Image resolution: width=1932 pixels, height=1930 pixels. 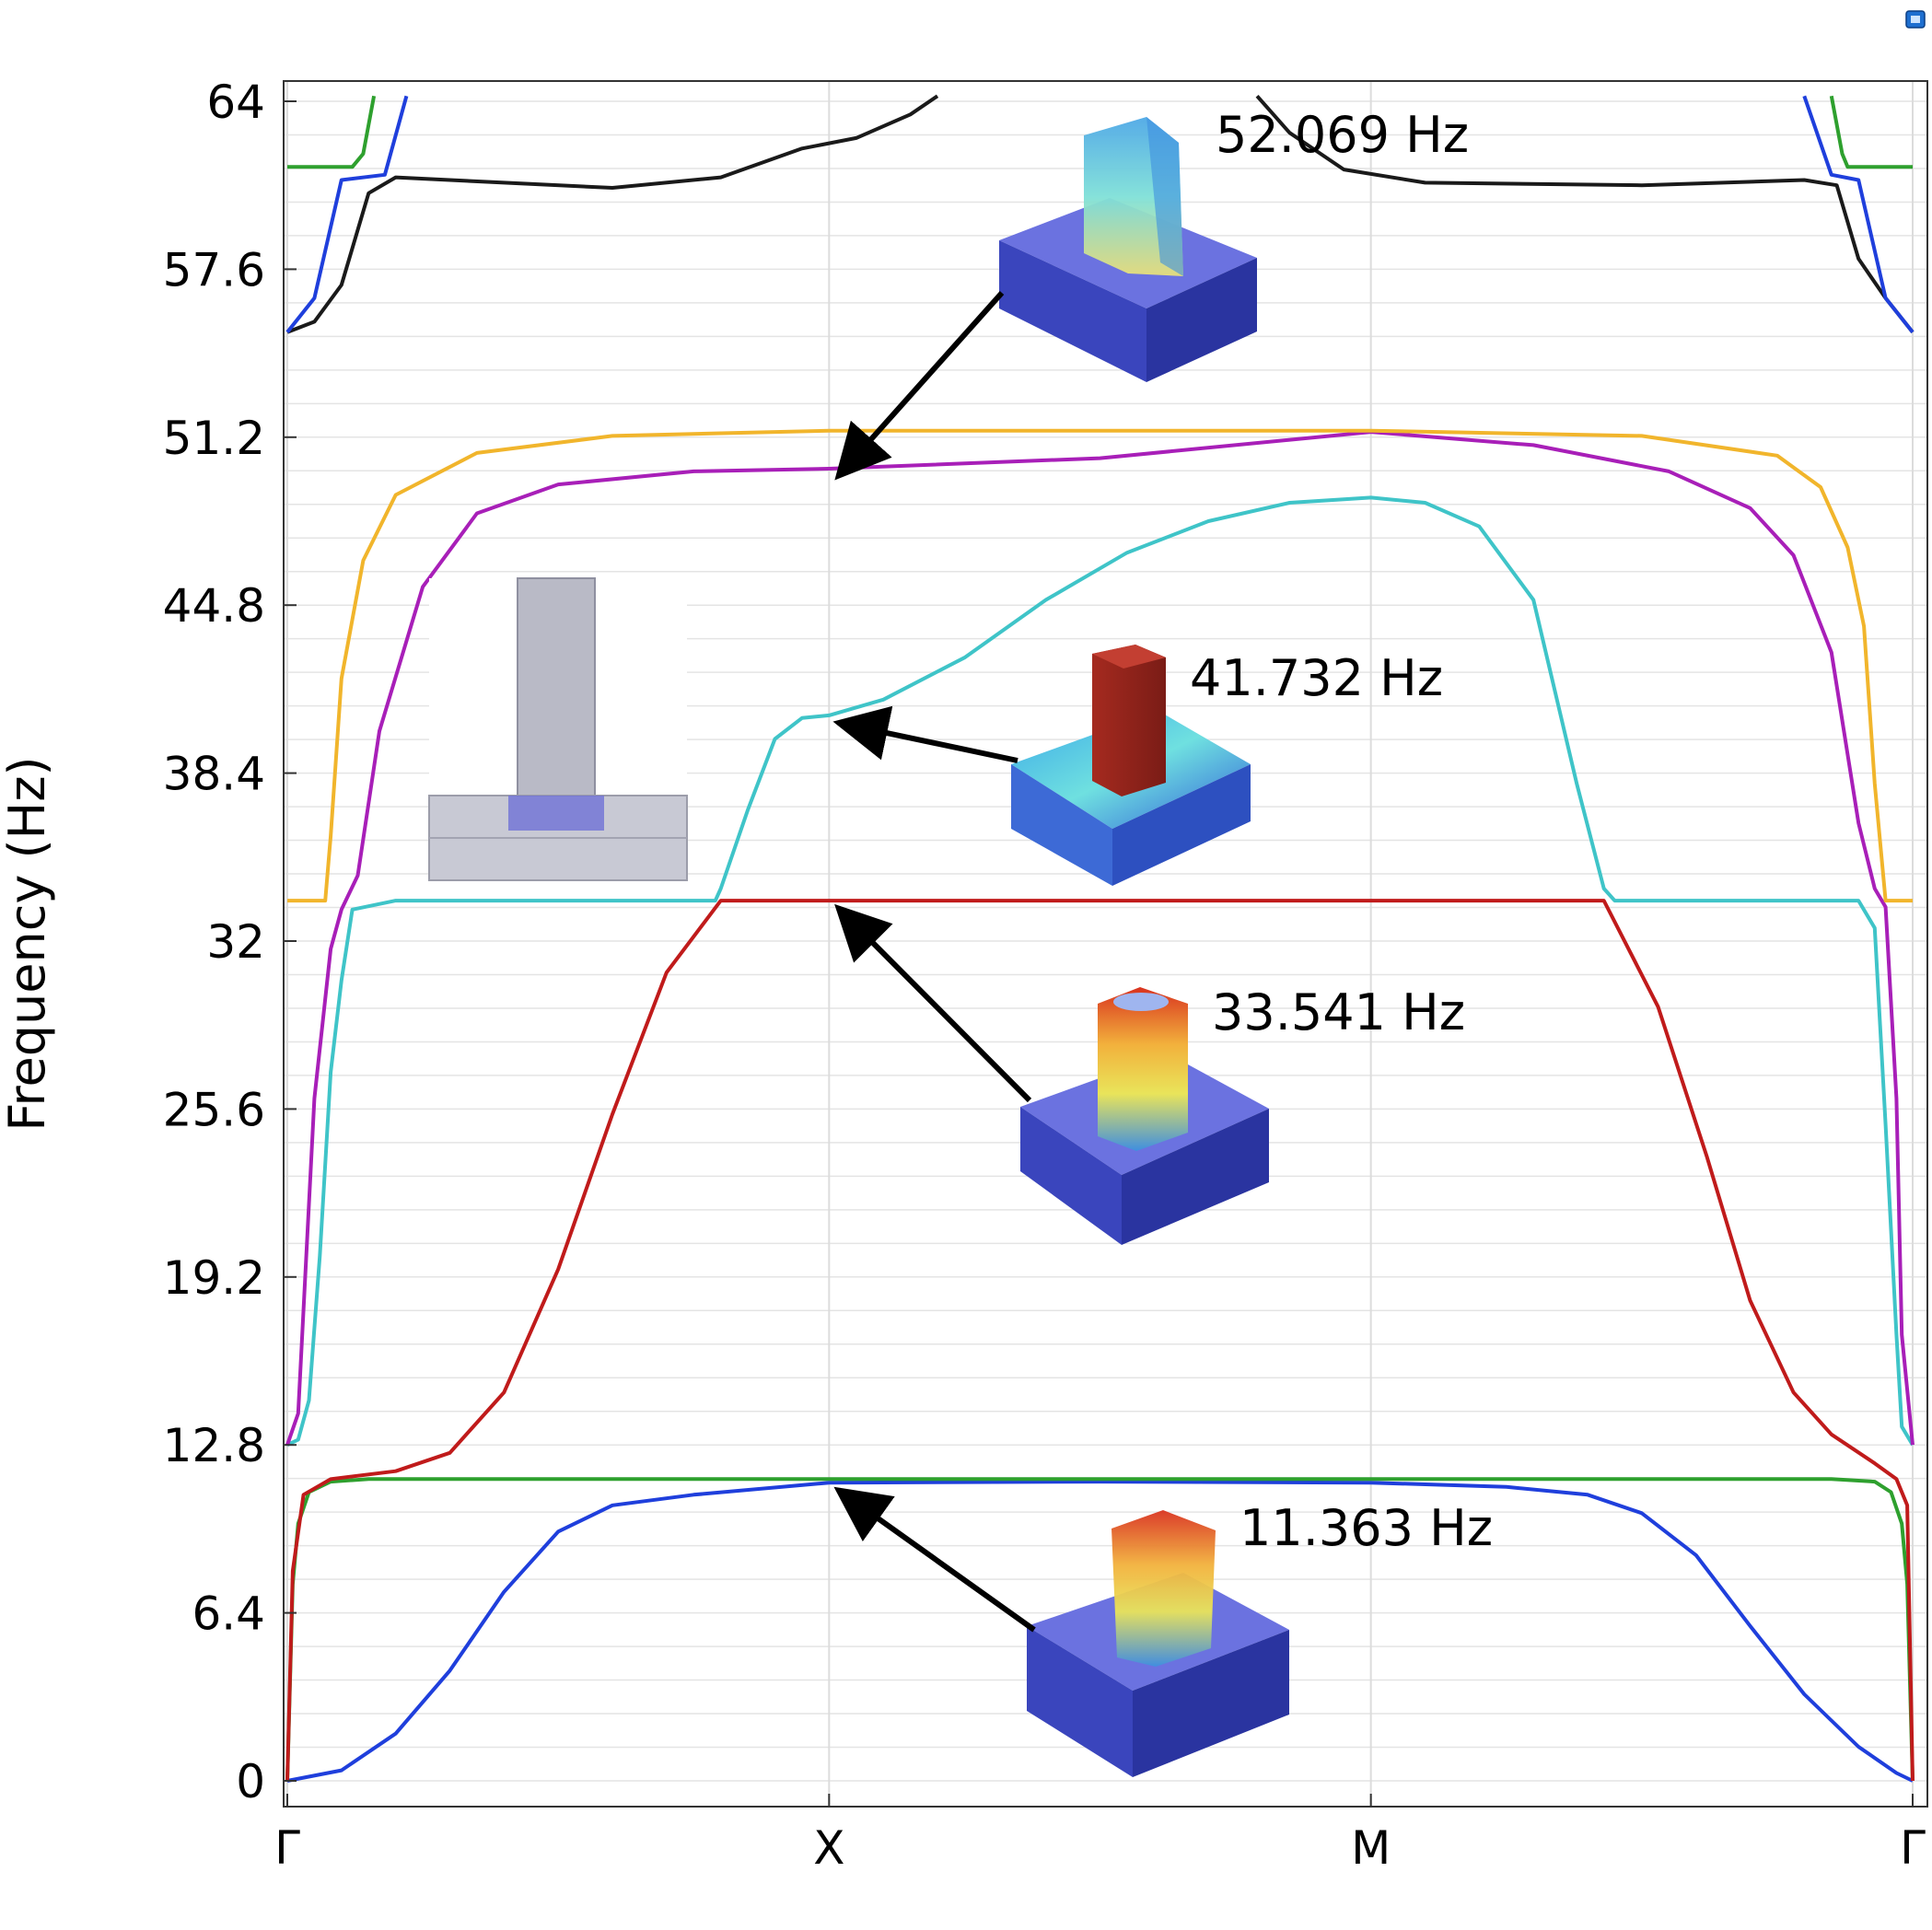 What do you see at coordinates (1158, 1643) in the screenshot?
I see `mode-shape-11-icon` at bounding box center [1158, 1643].